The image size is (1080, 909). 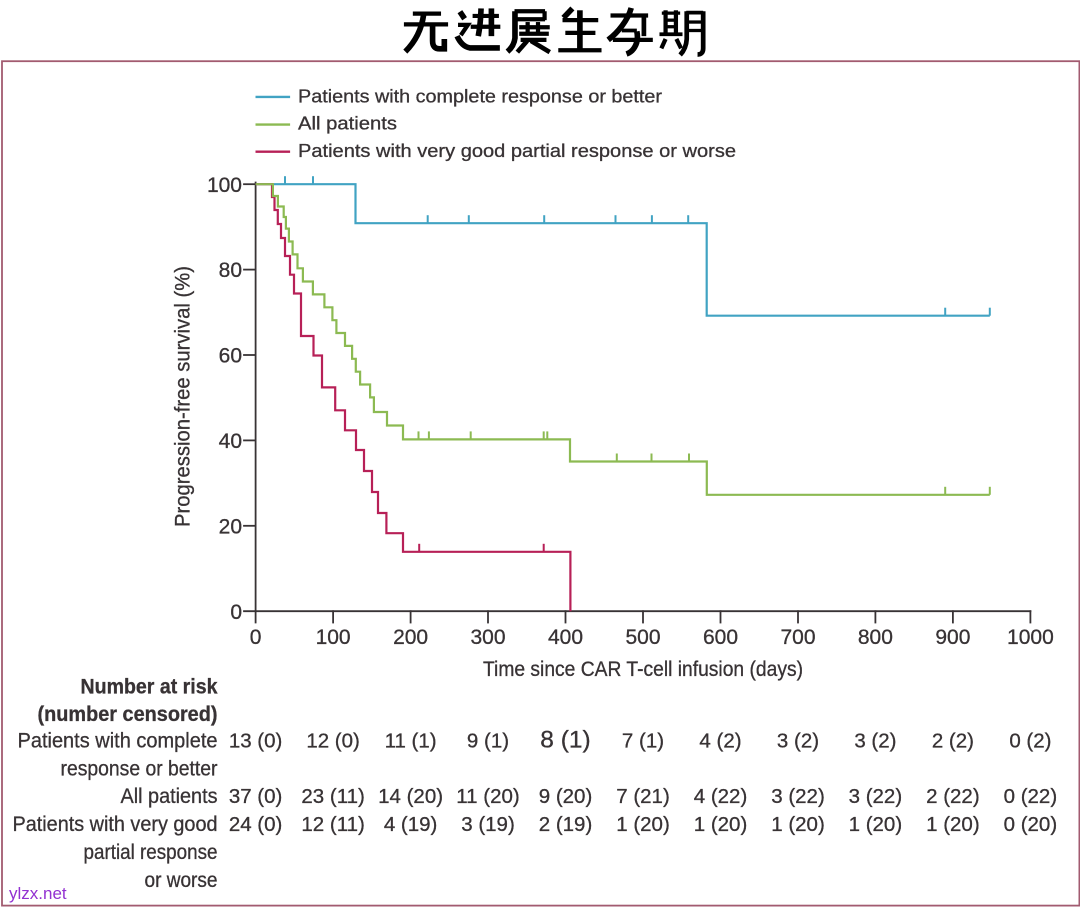 I want to click on svg-text: 4 (22), so click(x=721, y=796).